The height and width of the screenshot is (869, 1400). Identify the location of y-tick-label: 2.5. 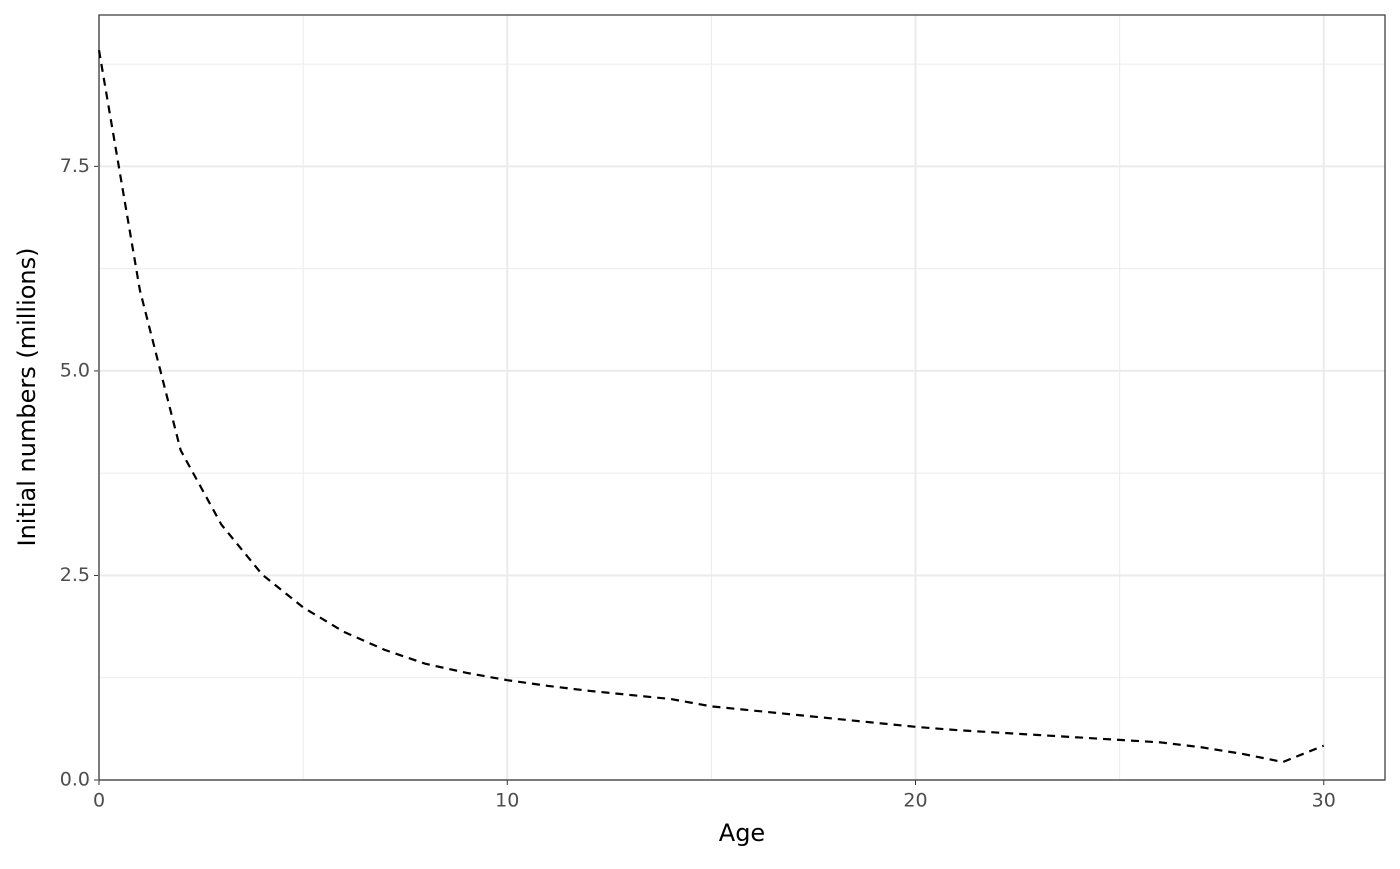
(75, 575).